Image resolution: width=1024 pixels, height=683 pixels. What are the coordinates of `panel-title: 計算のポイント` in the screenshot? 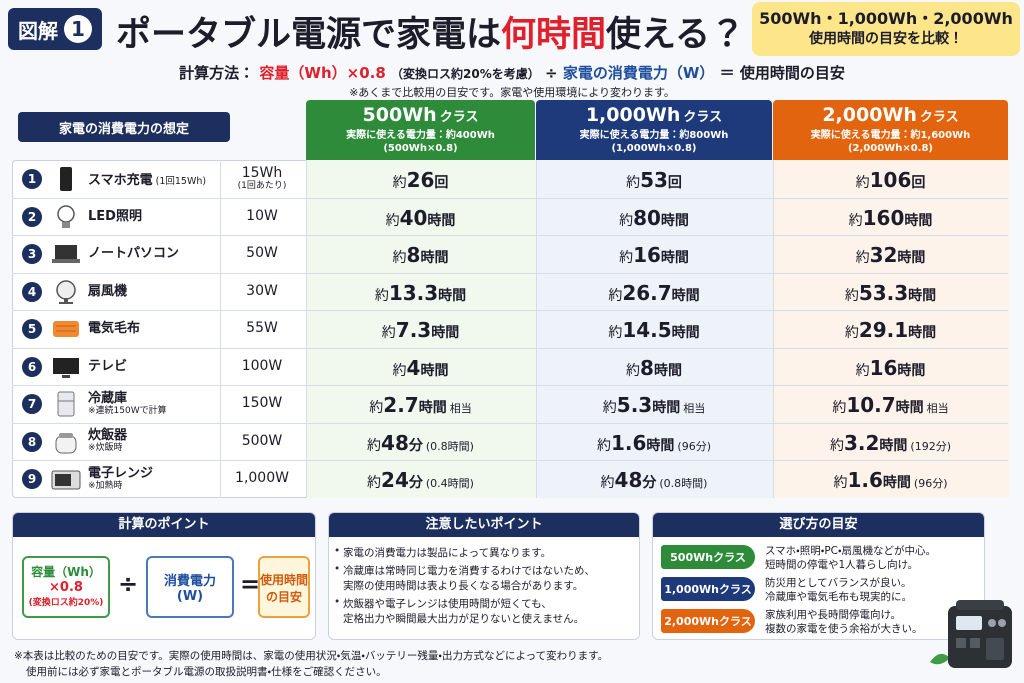 It's located at (164, 525).